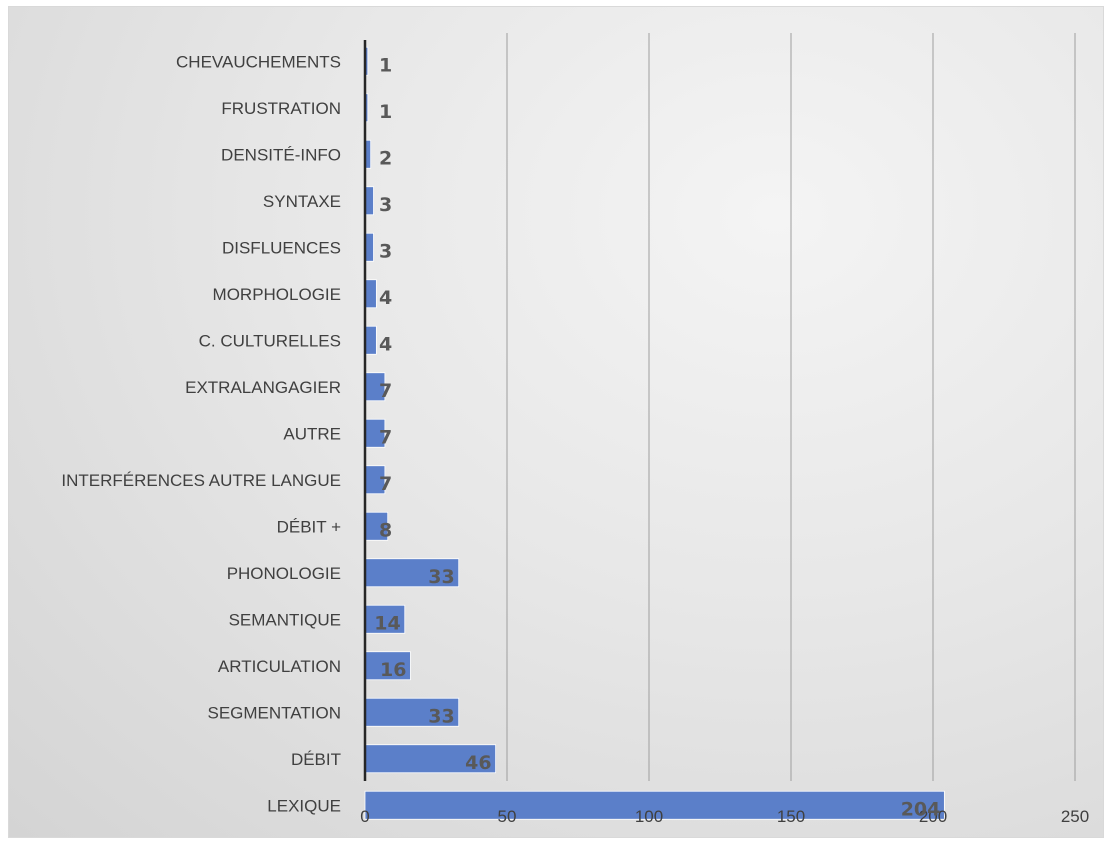  Describe the element at coordinates (1075, 816) in the screenshot. I see `x-tick-label: 250` at that location.